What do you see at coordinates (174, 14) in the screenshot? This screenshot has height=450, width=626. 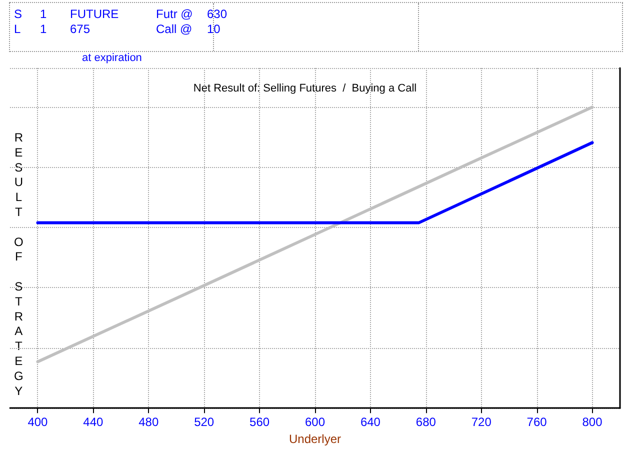 I see `text: Futr @` at bounding box center [174, 14].